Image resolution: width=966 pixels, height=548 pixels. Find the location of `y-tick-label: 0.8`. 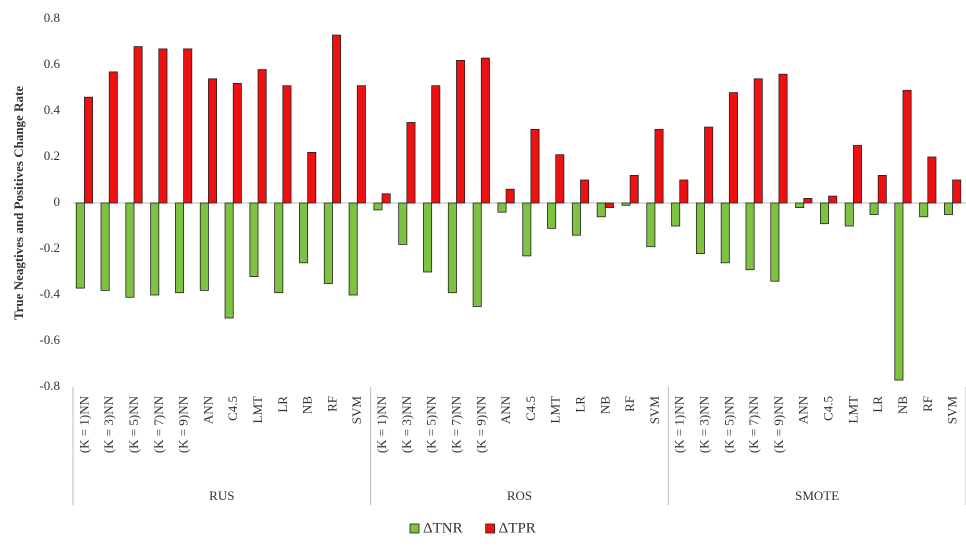

y-tick-label: 0.8 is located at coordinates (52, 17).